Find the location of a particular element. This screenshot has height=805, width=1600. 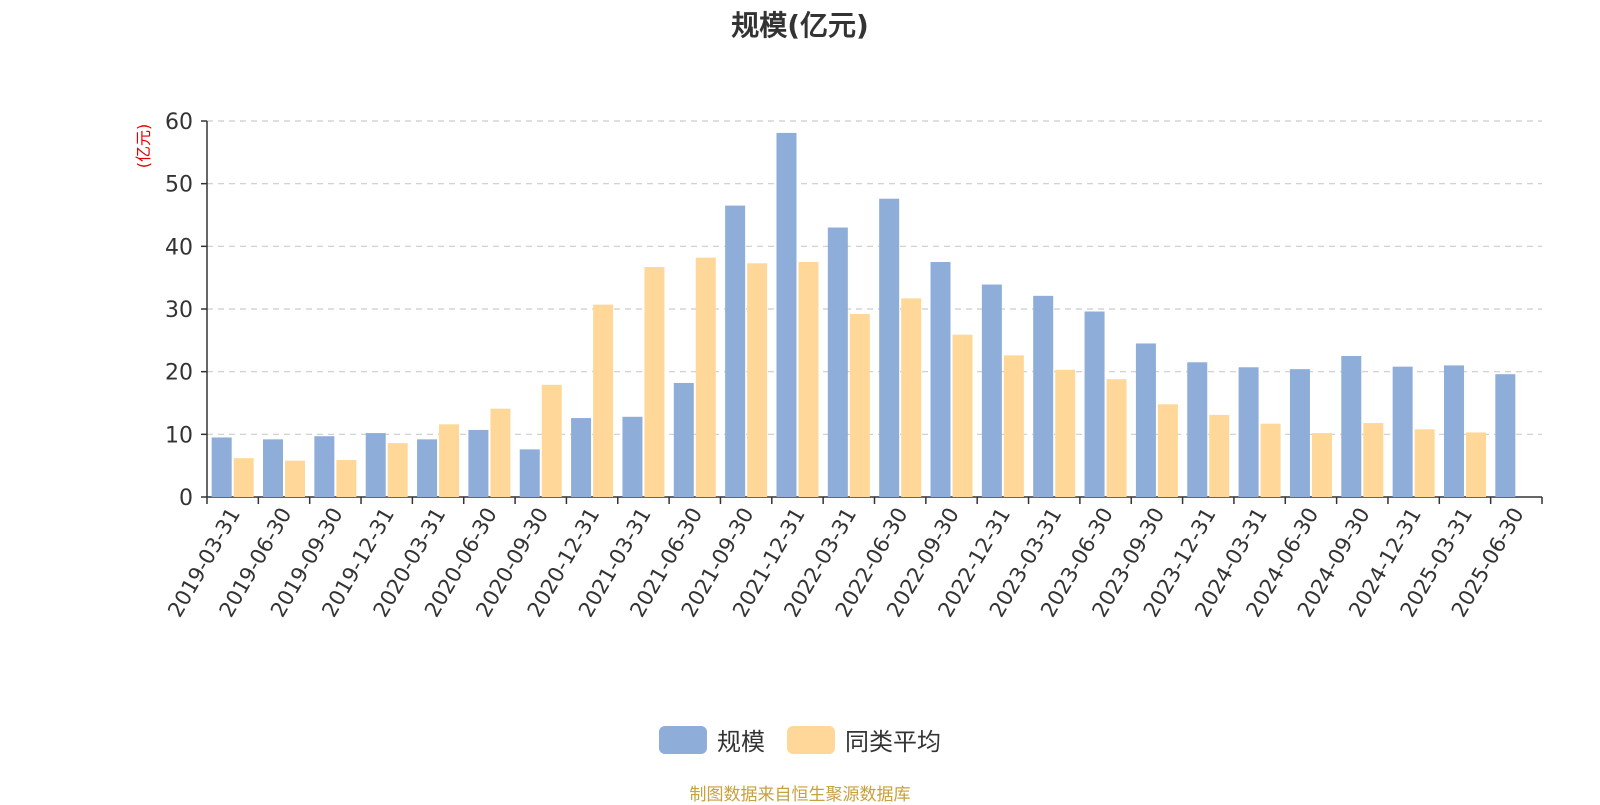

y-tick-label: 0 is located at coordinates (186, 498).